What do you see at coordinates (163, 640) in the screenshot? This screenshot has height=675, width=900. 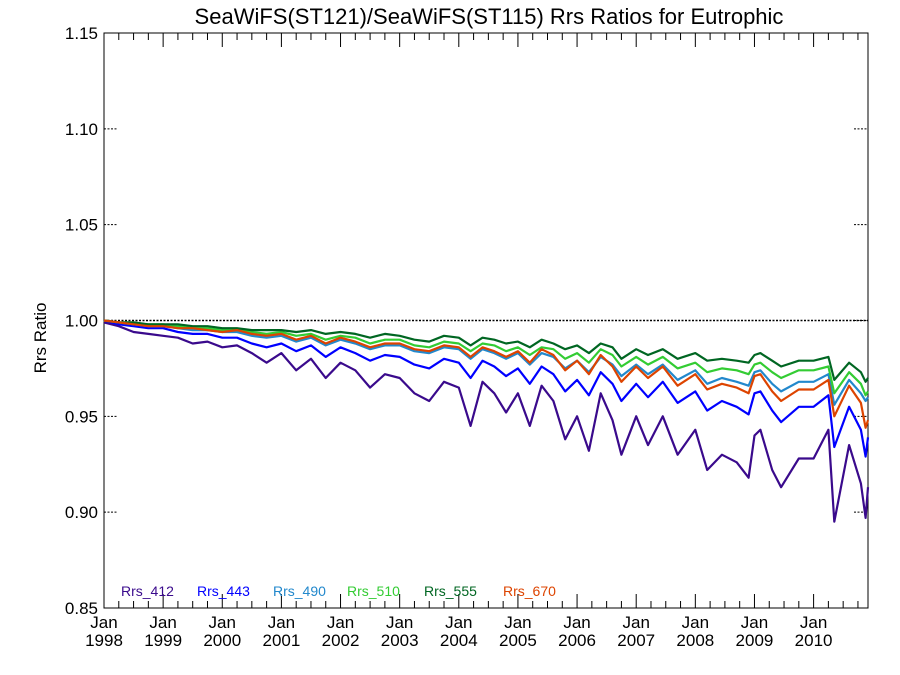 I see `x-tick-year-label: 1999` at bounding box center [163, 640].